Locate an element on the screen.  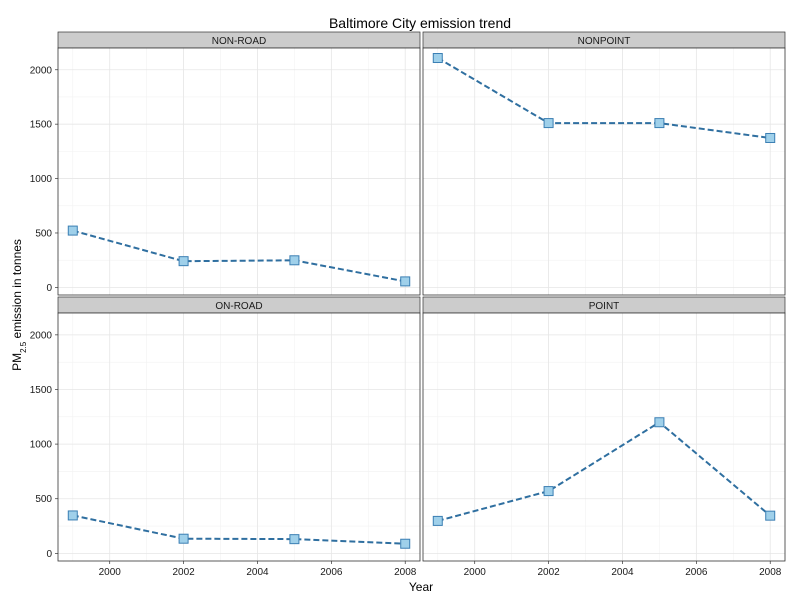
y-axis-title-subscript: 2.5 is located at coordinates (23, 347).